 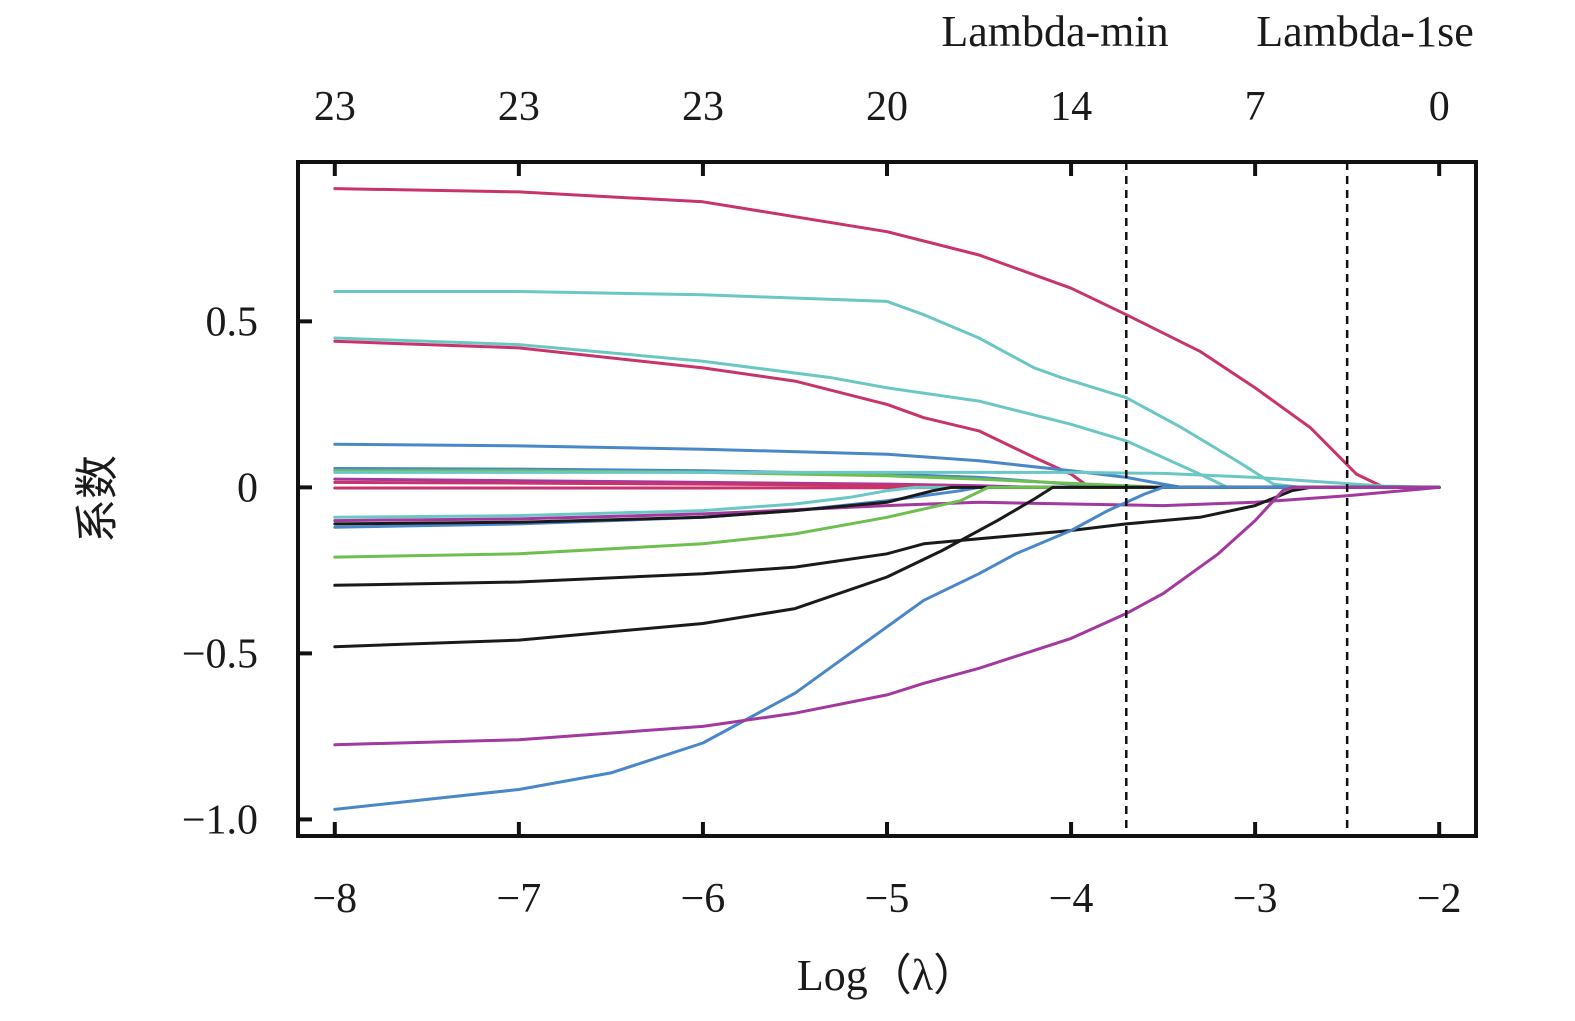 What do you see at coordinates (1255, 107) in the screenshot?
I see `top-tick-label: 7` at bounding box center [1255, 107].